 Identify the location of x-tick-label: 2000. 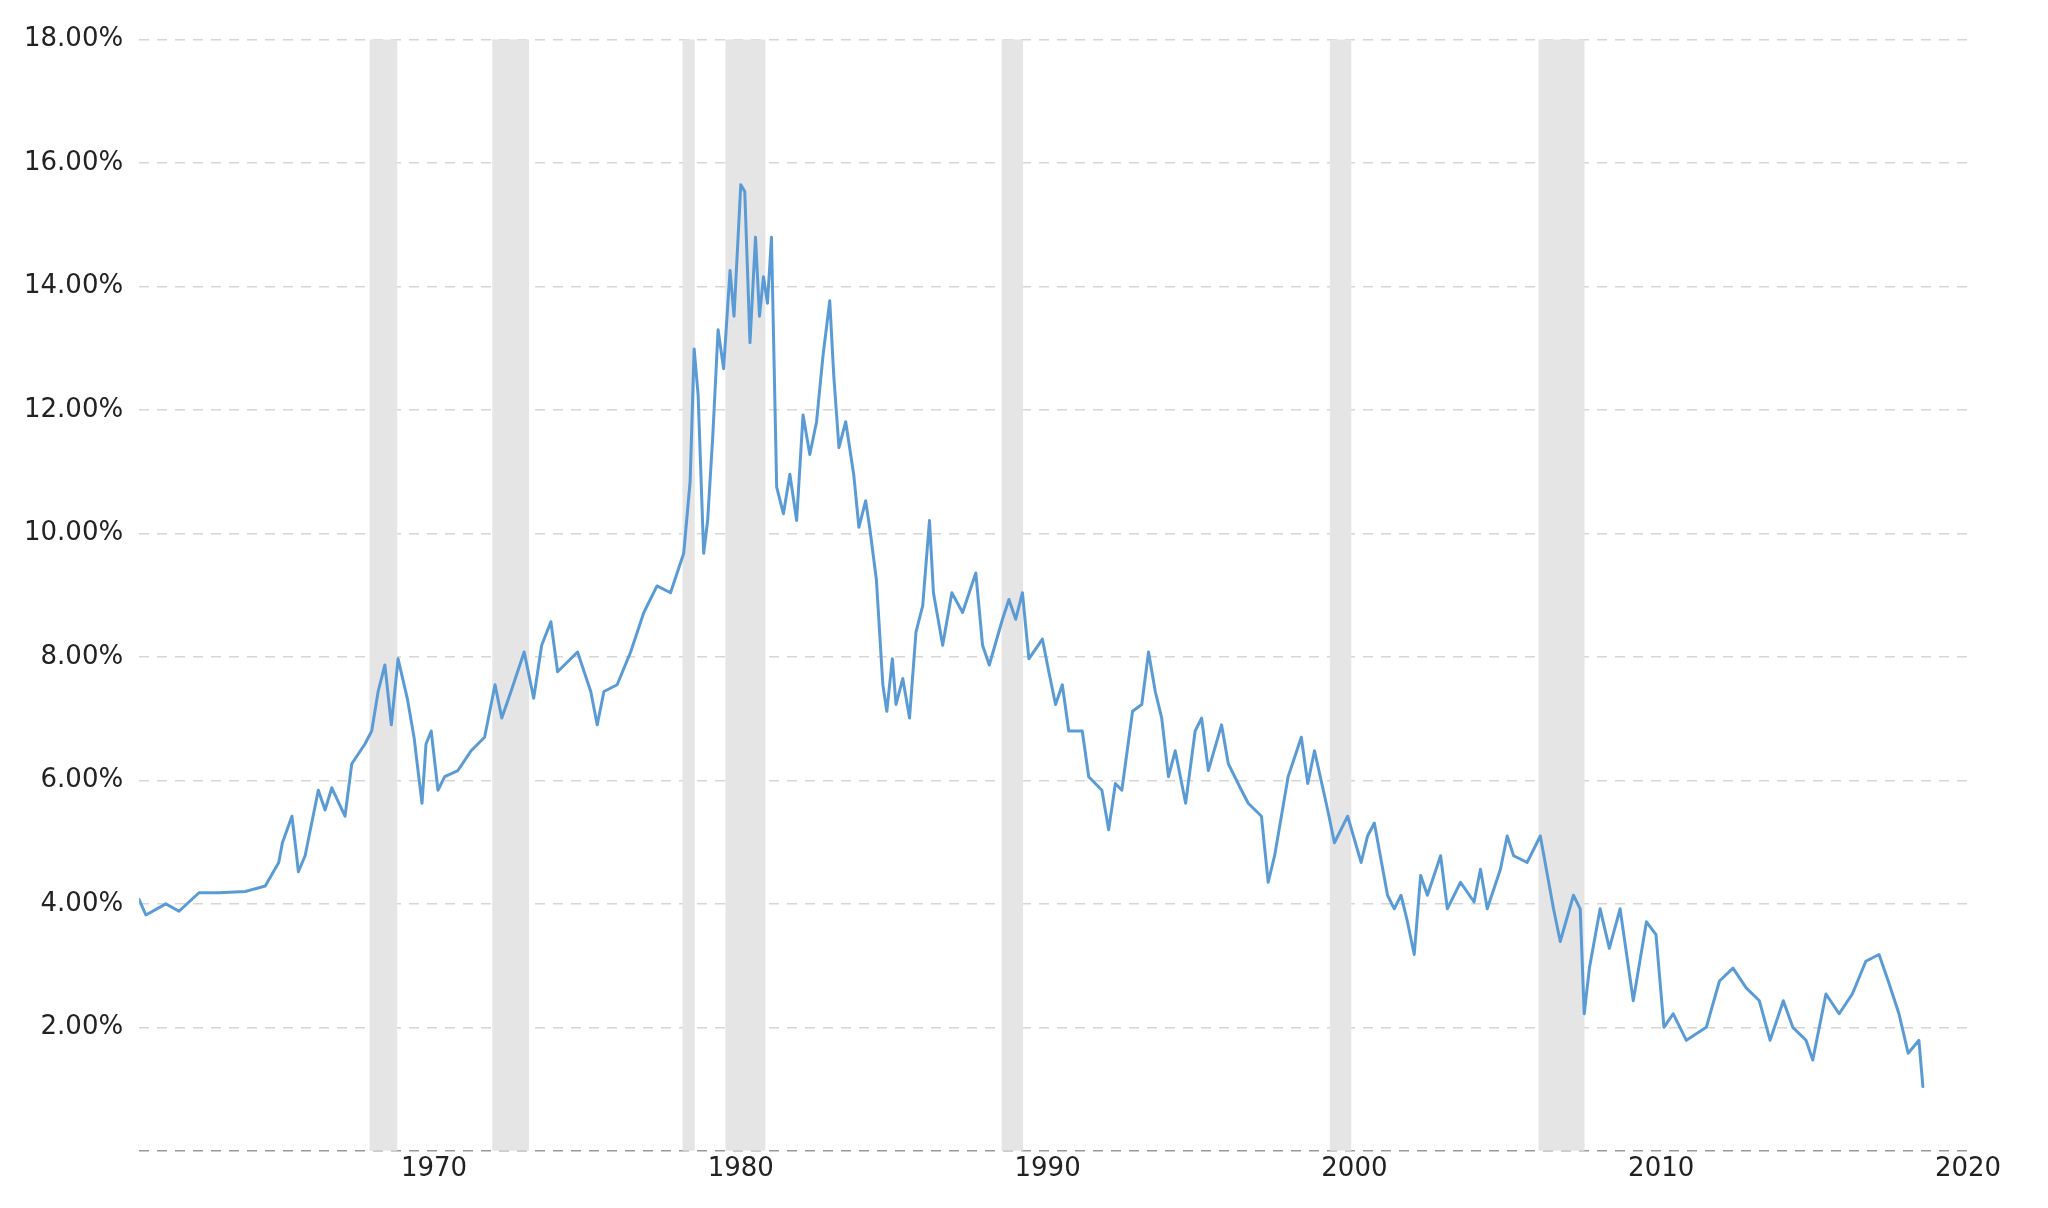
(1354, 1167).